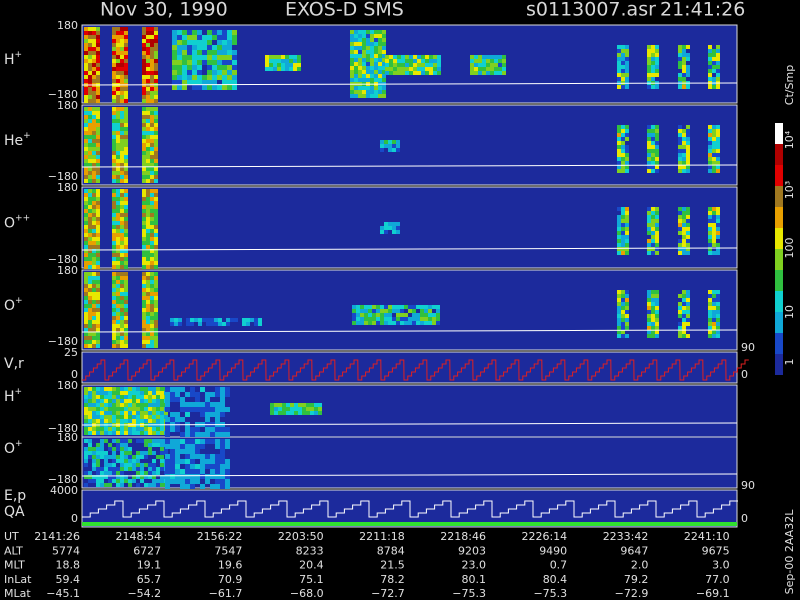 The width and height of the screenshot is (800, 600). Describe the element at coordinates (19, 55) in the screenshot. I see `panel-label-sup: +` at that location.